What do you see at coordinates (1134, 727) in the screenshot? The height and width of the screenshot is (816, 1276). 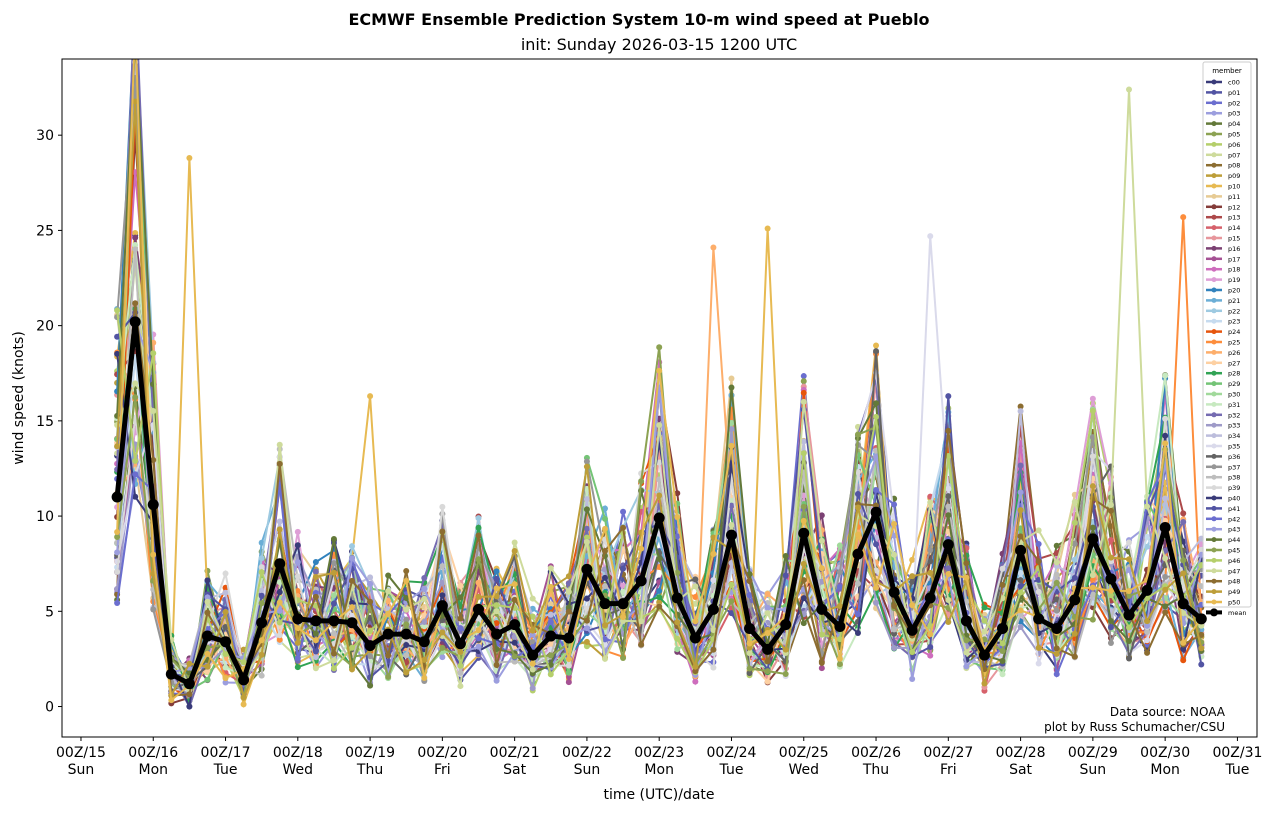 I see `annotation-credit: plot by Russ Schumacher/CSU` at bounding box center [1134, 727].